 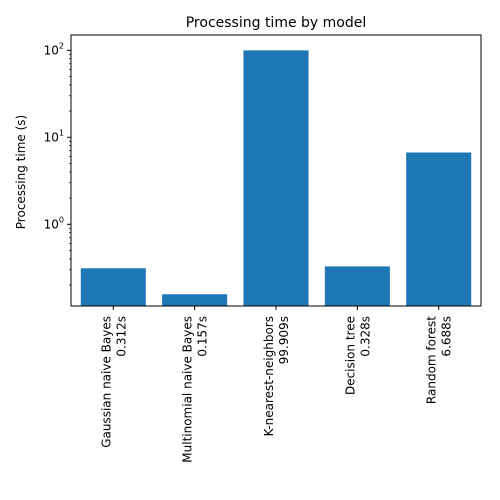 What do you see at coordinates (106, 382) in the screenshot?
I see `x-tick-model-name-0: Gaussian naive Bayes` at bounding box center [106, 382].